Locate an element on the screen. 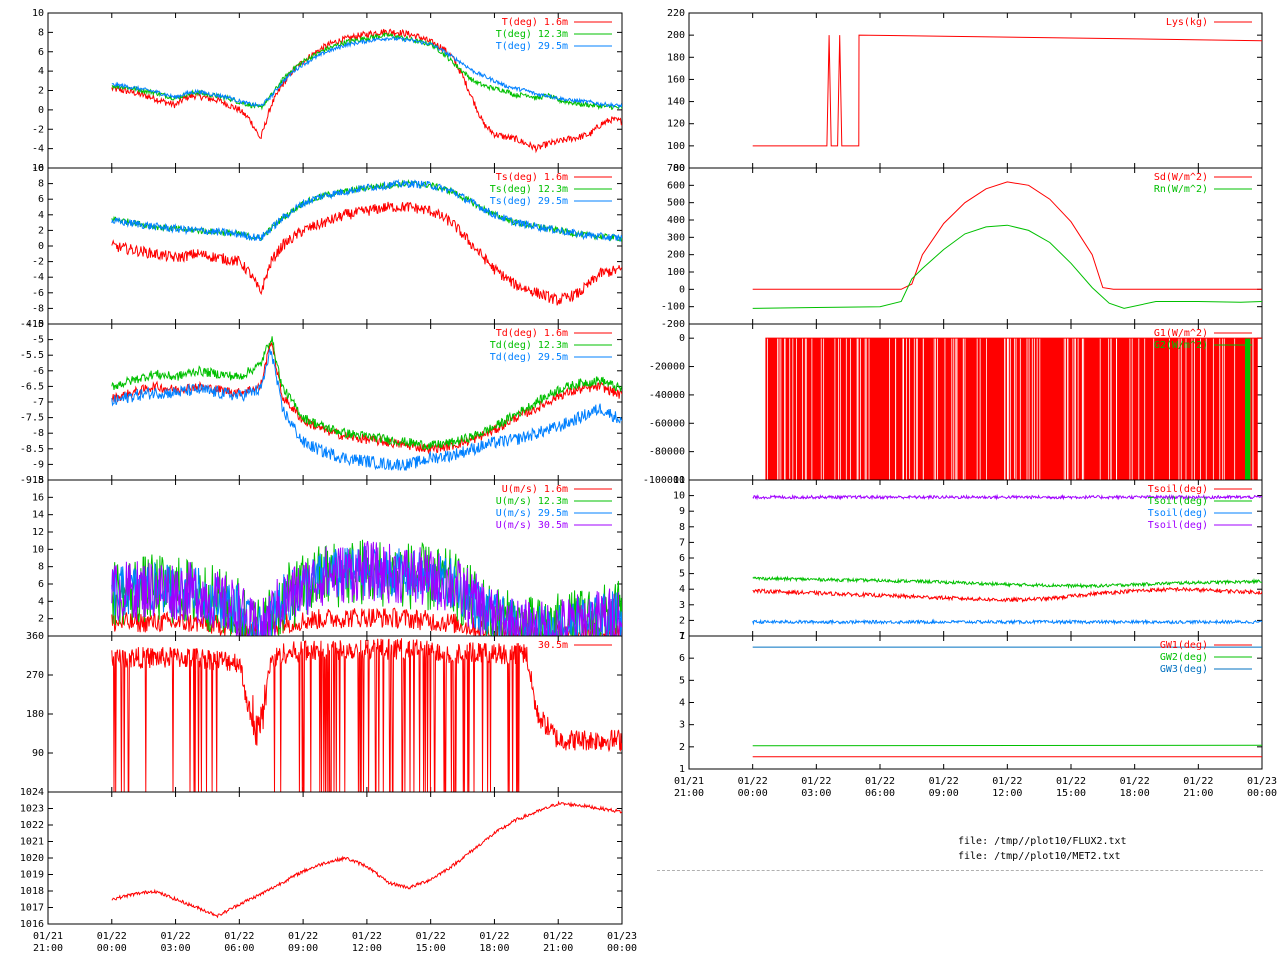  g1-flux-band is located at coordinates (1011, 409).